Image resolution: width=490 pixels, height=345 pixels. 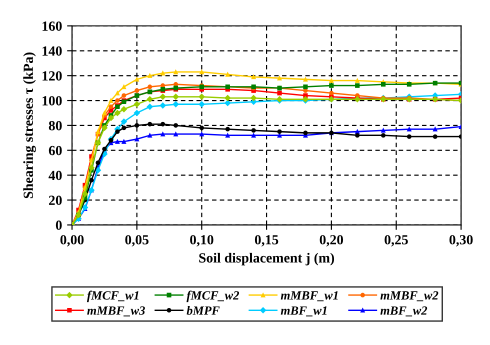 What do you see at coordinates (137, 240) in the screenshot?
I see `x-tick-label: 0,05` at bounding box center [137, 240].